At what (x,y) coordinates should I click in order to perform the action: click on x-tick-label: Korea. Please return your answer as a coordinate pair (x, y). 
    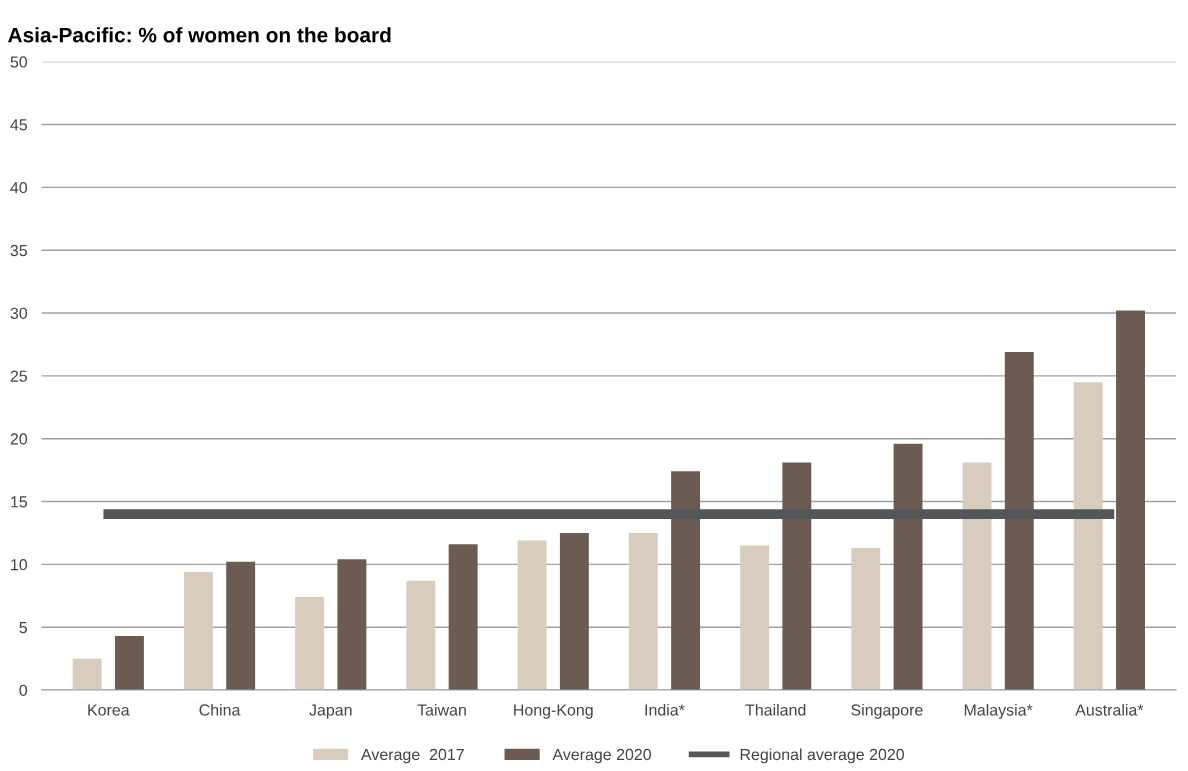
    Looking at the image, I should click on (109, 710).